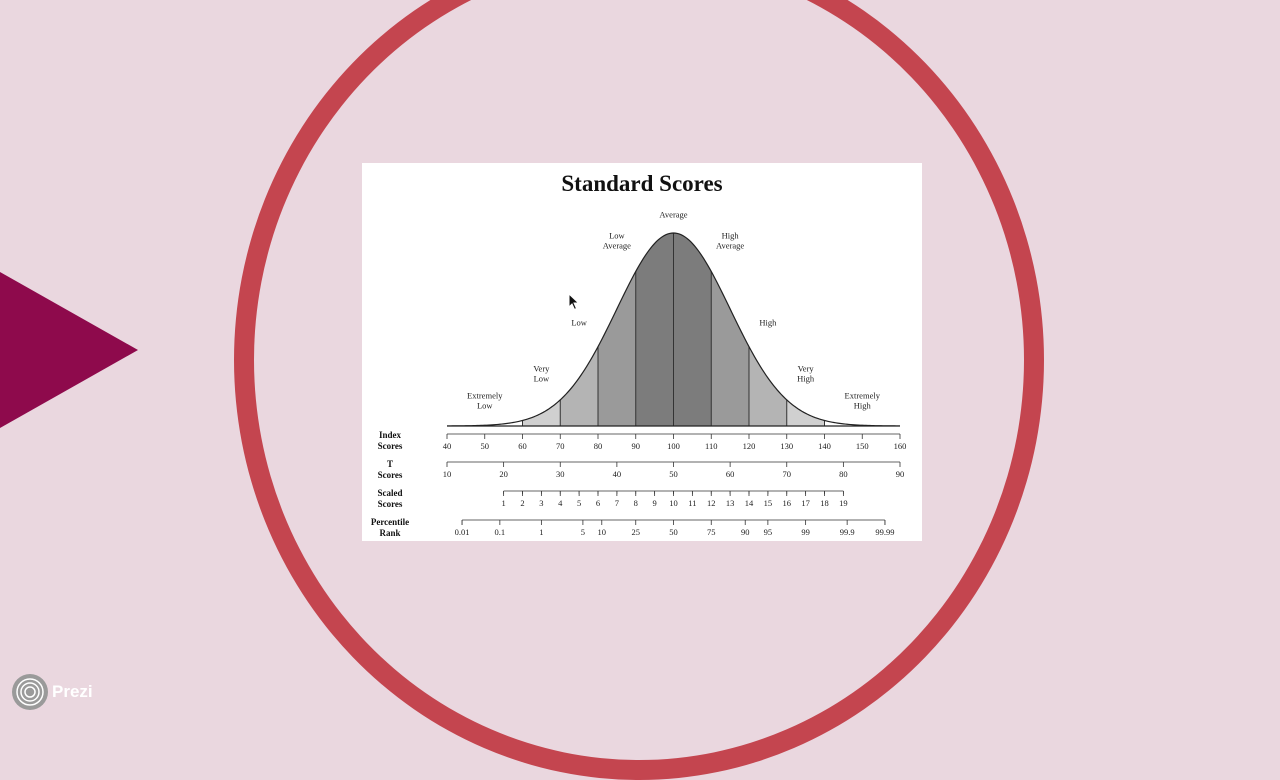 This screenshot has width=1280, height=780. What do you see at coordinates (30, 692) in the screenshot?
I see `prezi-logo-icon` at bounding box center [30, 692].